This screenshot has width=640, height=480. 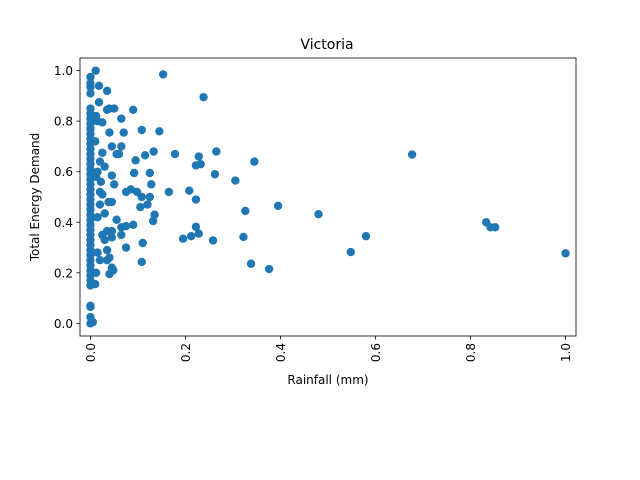 What do you see at coordinates (63, 223) in the screenshot?
I see `y-tick-label: 0.4` at bounding box center [63, 223].